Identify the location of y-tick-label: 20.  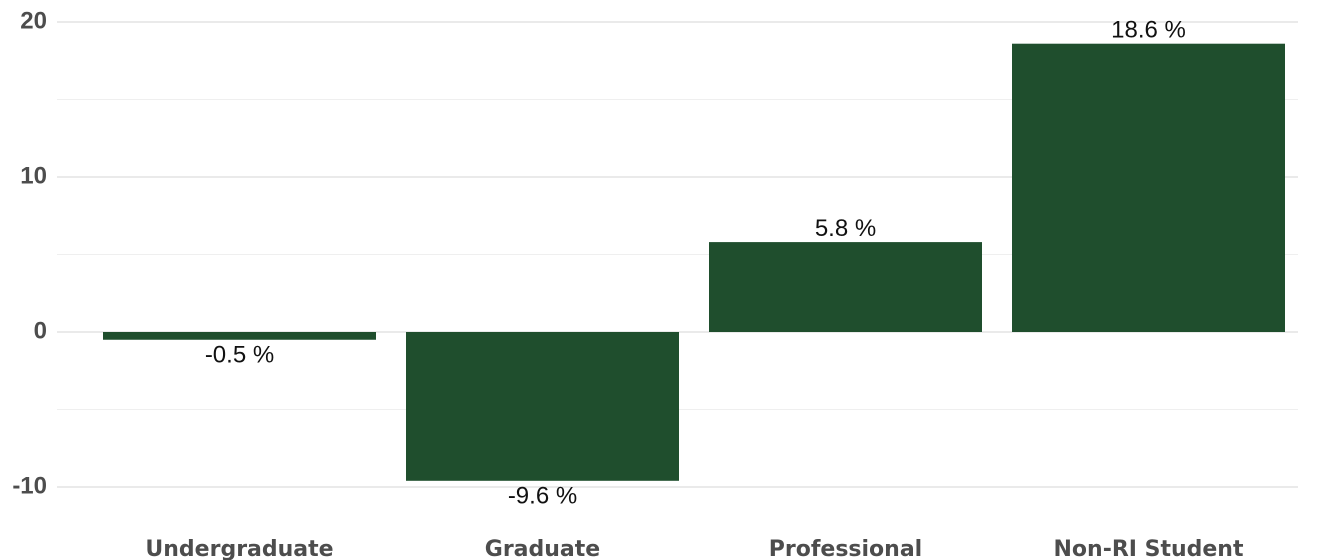
(33, 20).